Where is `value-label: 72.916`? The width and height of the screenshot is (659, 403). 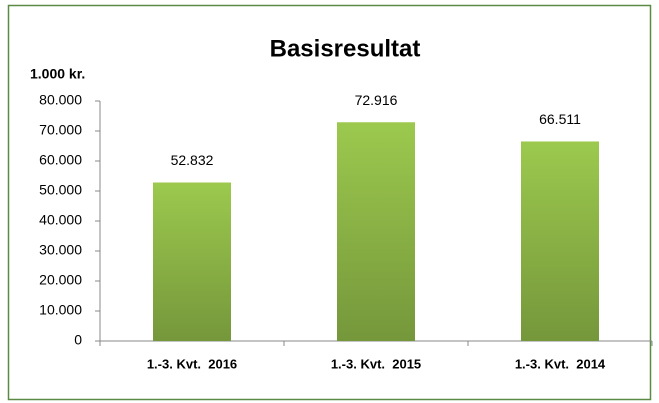 value-label: 72.916 is located at coordinates (376, 100).